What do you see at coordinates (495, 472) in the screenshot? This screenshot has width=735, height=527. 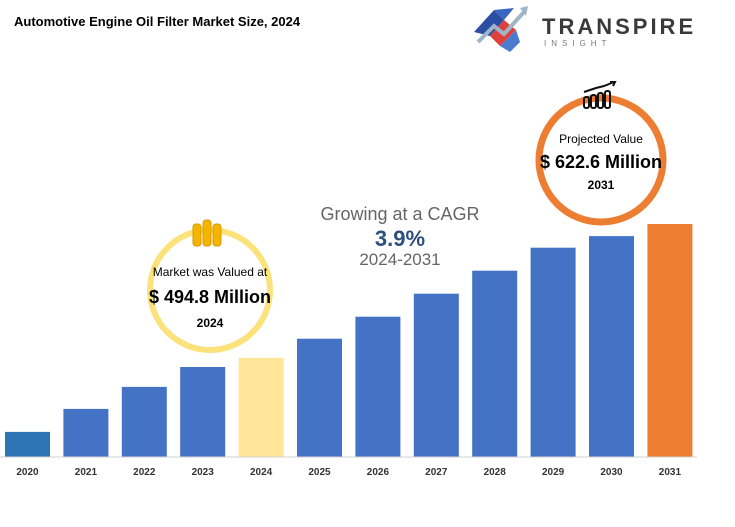 I see `x-tick-2028: 2028` at bounding box center [495, 472].